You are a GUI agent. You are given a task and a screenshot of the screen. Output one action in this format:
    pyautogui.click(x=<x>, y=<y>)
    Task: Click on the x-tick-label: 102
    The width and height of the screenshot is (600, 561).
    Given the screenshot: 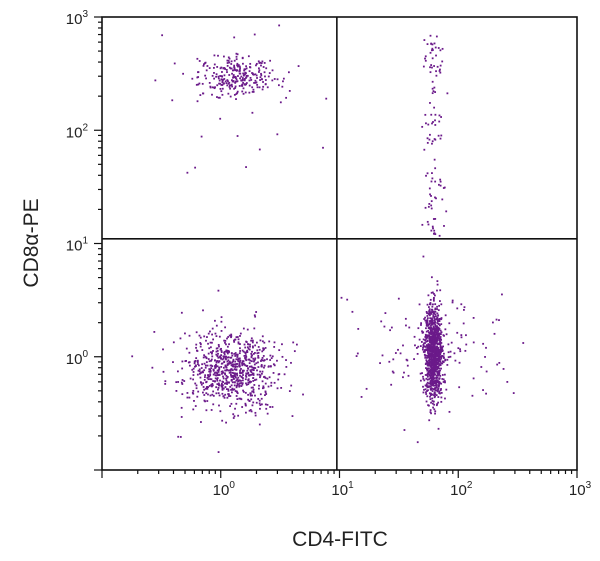 What is the action you would take?
    pyautogui.click(x=461, y=489)
    